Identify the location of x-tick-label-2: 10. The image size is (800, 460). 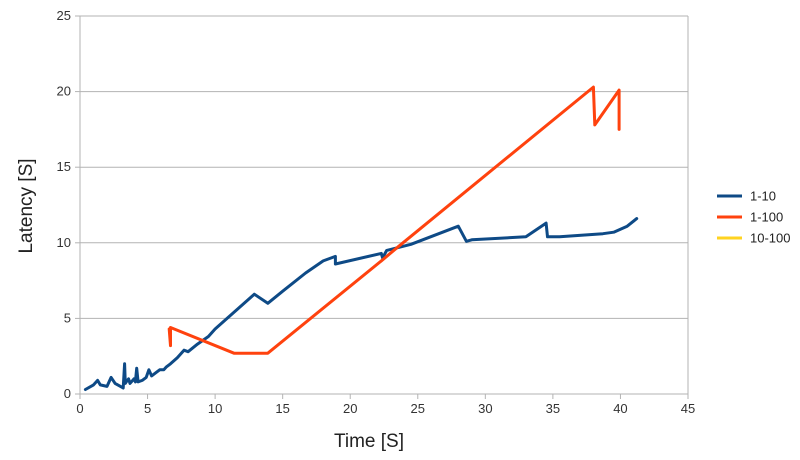
(215, 408).